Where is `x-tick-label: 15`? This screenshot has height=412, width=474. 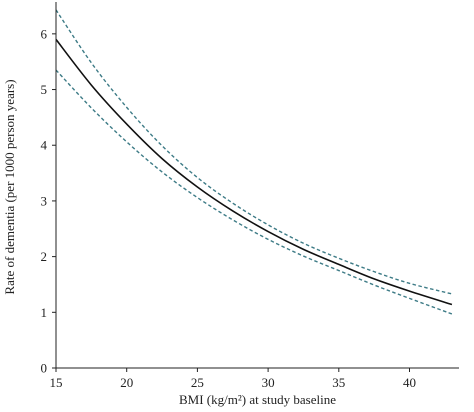
x-tick-label: 15 is located at coordinates (56, 382).